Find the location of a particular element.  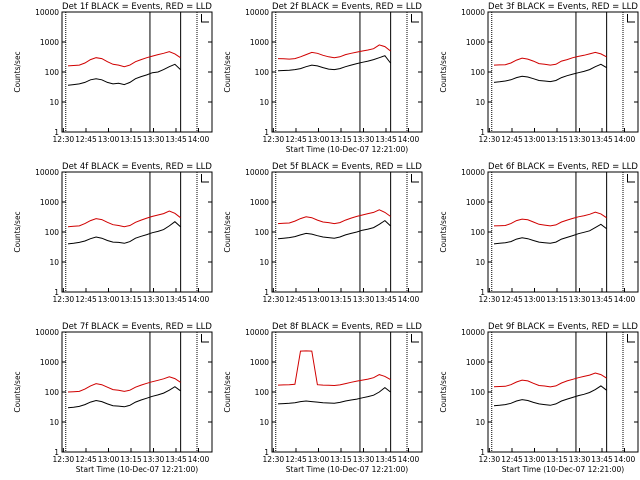

panel-title: Det 4f BLACK = Events, RED = LLD is located at coordinates (137, 167).